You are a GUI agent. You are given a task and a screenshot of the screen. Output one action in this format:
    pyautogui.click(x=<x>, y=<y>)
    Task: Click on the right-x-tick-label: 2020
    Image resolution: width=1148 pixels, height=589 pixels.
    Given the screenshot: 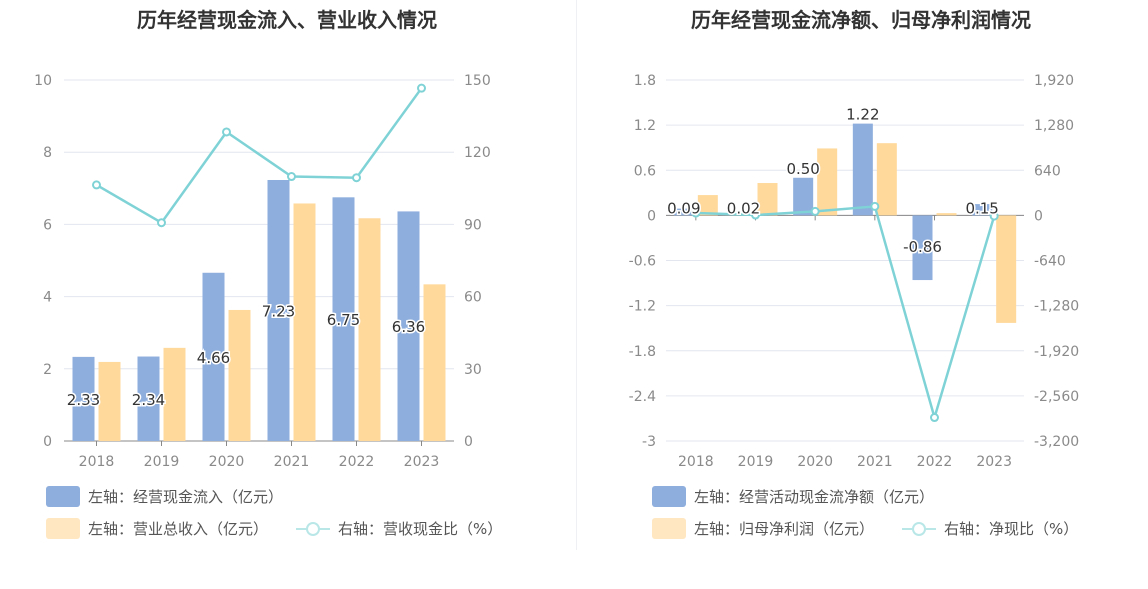 What is the action you would take?
    pyautogui.click(x=815, y=462)
    